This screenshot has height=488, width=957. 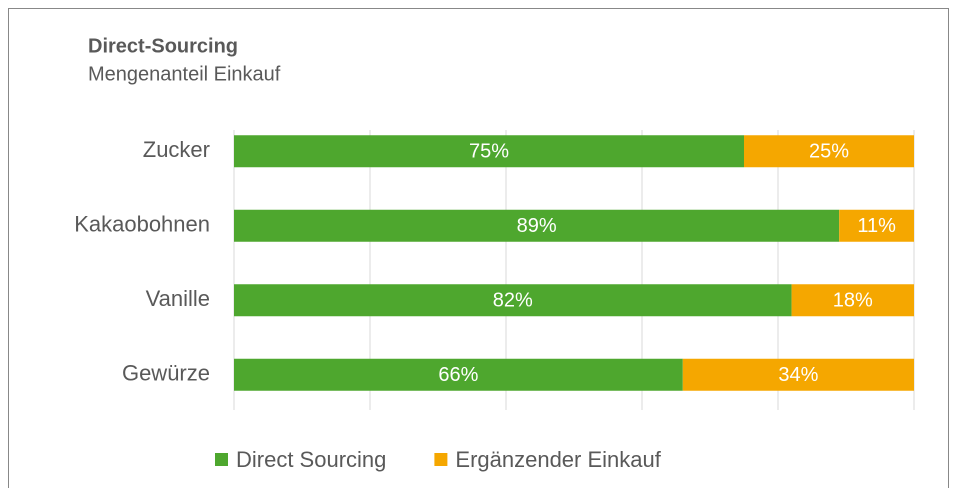 I want to click on data-label: 82%, so click(x=513, y=301).